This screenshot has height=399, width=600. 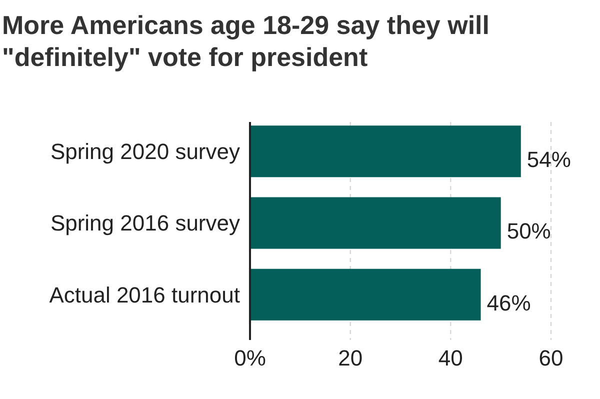 I want to click on y-tick-label: Spring 2020 survey, so click(x=145, y=151).